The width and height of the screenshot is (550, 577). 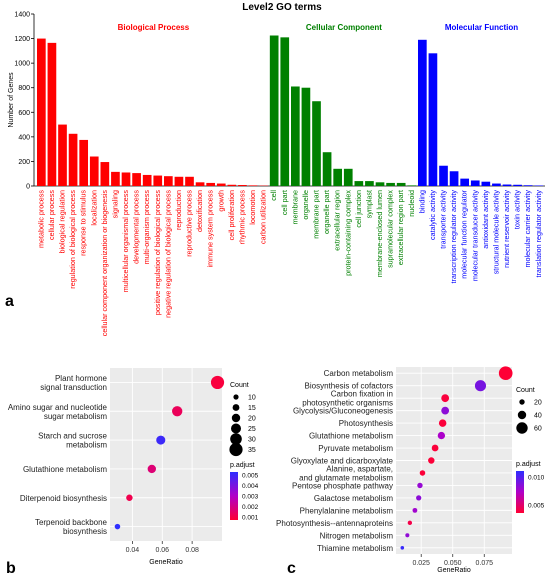 I want to click on x-tick-label: membrane-enclosed lumen, so click(x=379, y=233).